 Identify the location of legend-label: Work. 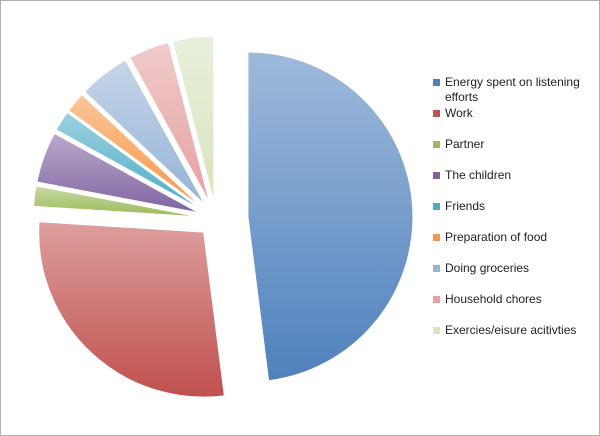
(459, 113).